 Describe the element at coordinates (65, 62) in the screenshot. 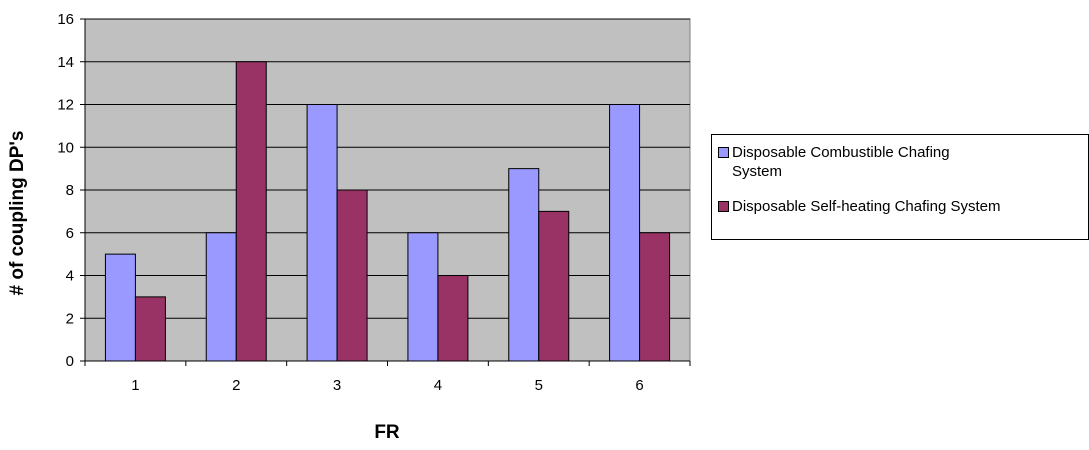

I see `y-tick-label: 14` at that location.